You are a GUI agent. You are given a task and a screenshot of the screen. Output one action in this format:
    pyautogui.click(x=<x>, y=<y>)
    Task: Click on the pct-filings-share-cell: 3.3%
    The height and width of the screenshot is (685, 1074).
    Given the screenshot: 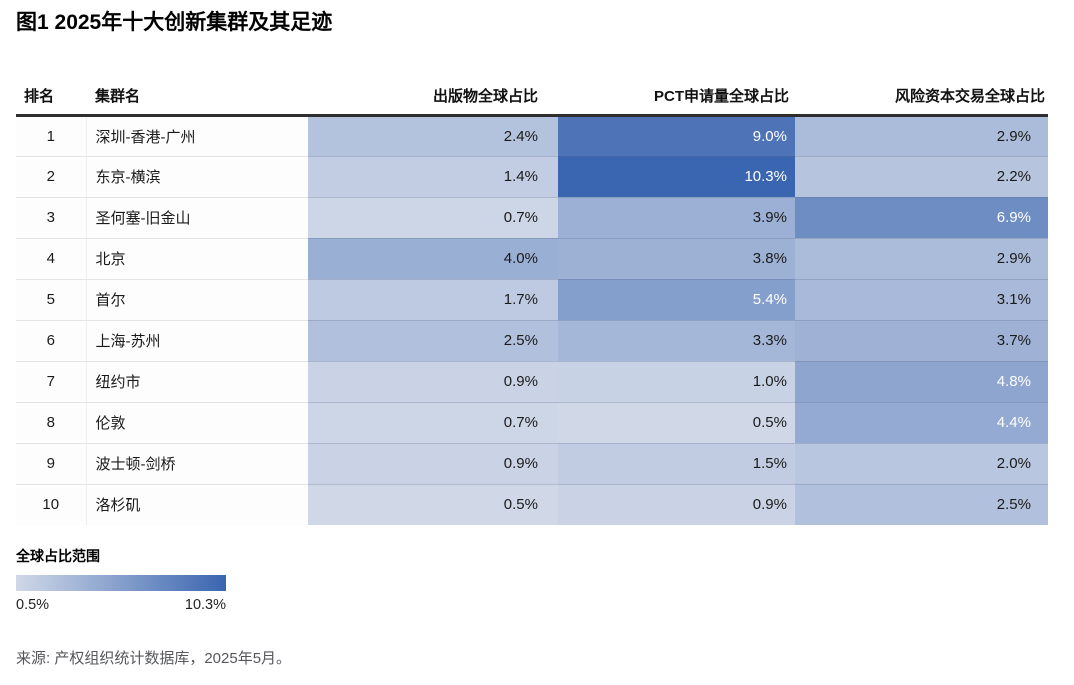 What is the action you would take?
    pyautogui.click(x=676, y=341)
    